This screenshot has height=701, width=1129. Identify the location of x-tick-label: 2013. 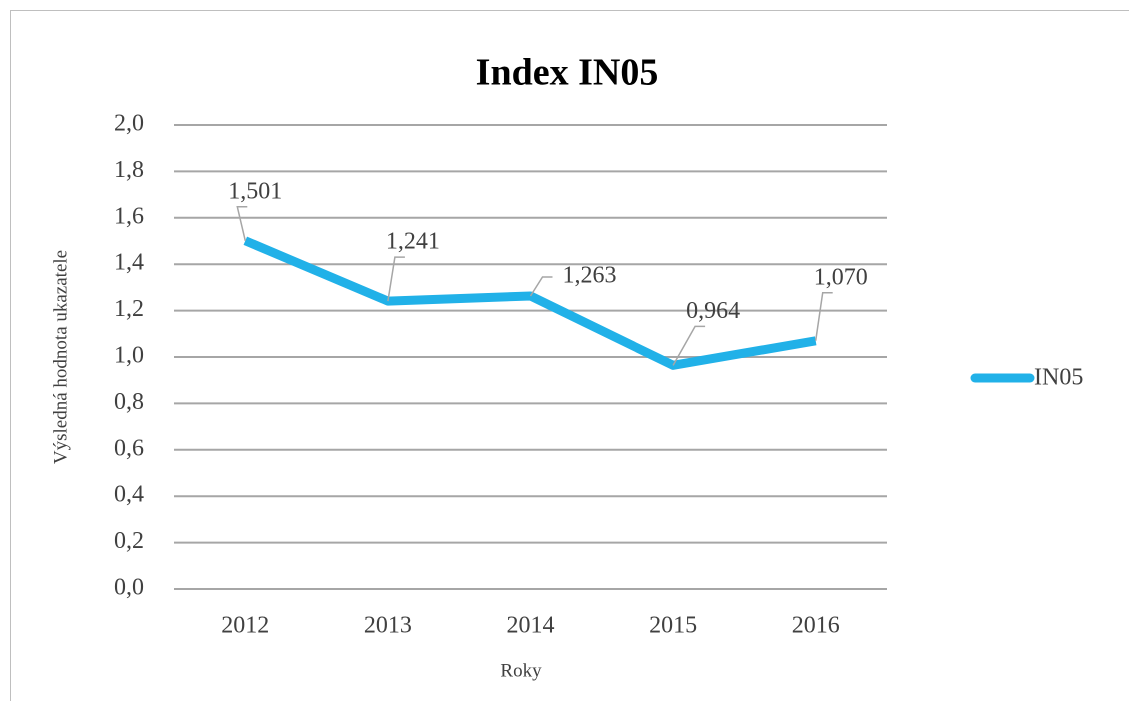
(388, 626).